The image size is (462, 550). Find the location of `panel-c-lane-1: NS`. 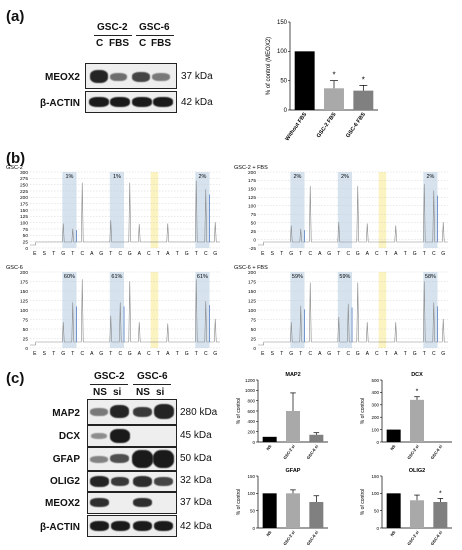

panel-c-lane-1: NS is located at coordinates (100, 392).